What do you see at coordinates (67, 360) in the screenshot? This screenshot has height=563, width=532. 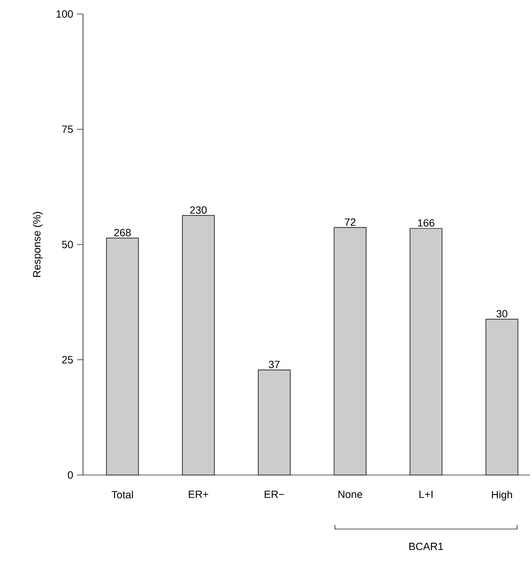 I see `y-tick-label: 25` at bounding box center [67, 360].